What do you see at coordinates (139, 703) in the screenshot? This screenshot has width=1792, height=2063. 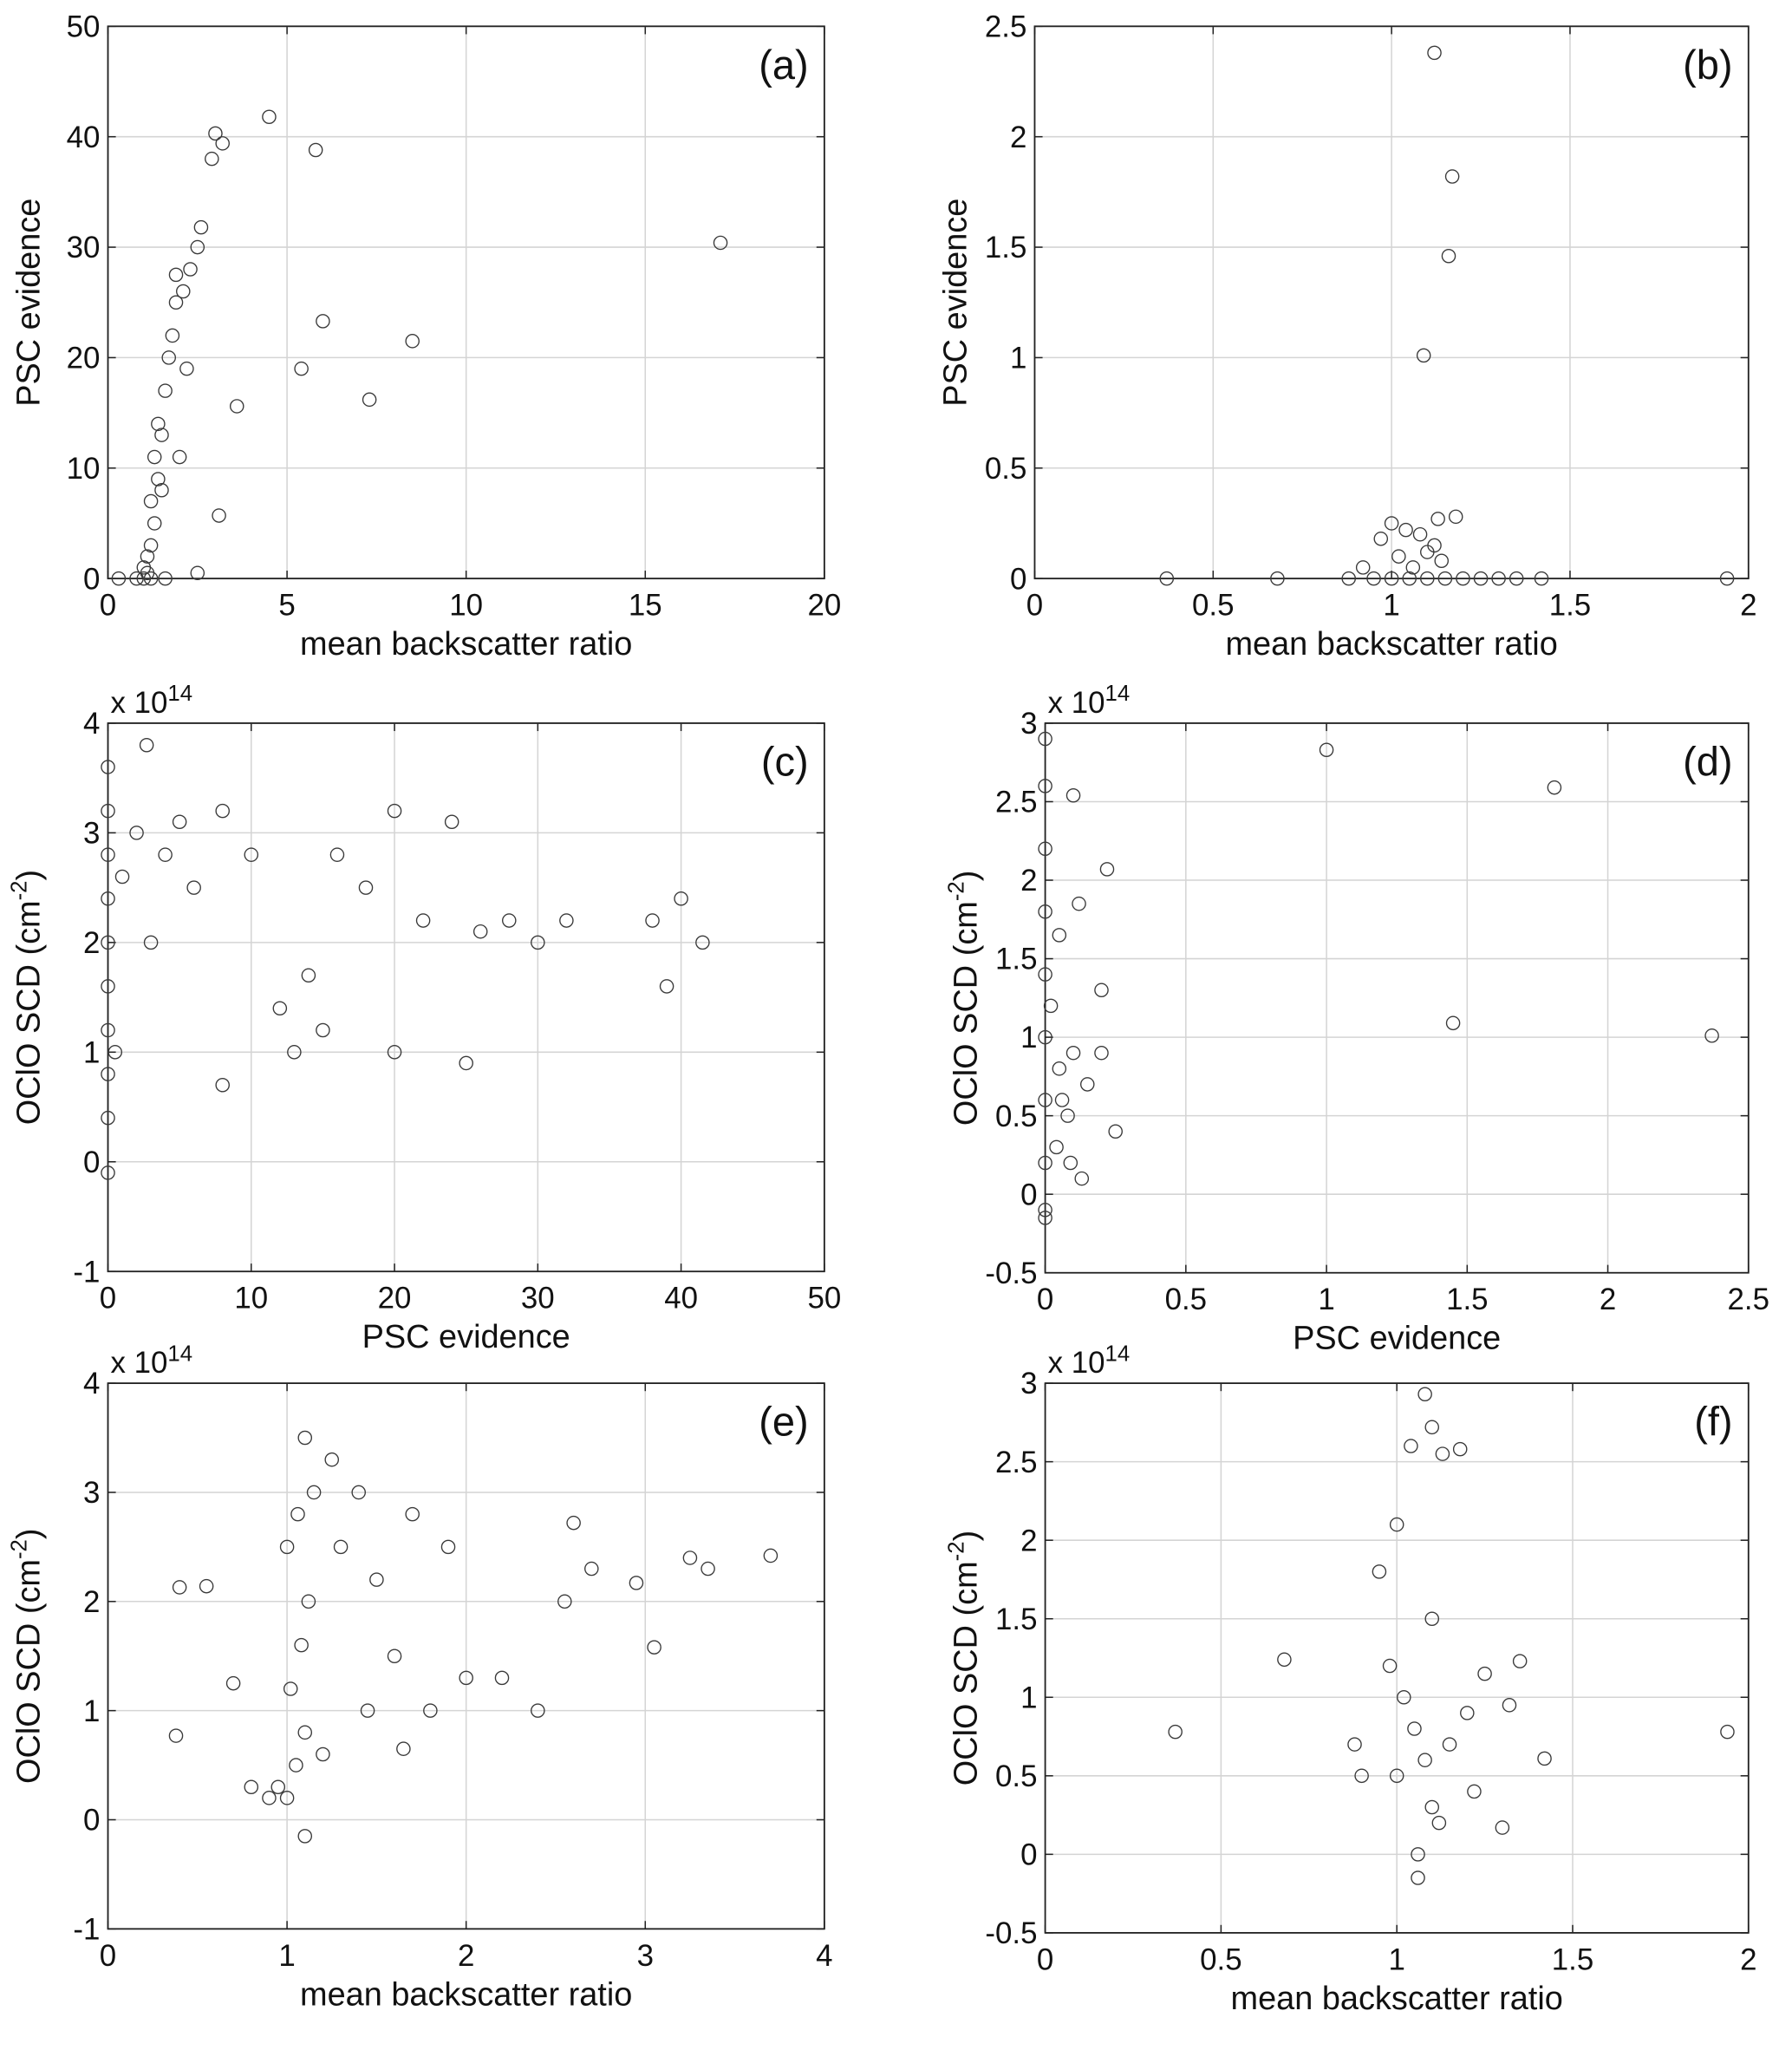 I see `y-multiplier-base: x 10` at bounding box center [139, 703].